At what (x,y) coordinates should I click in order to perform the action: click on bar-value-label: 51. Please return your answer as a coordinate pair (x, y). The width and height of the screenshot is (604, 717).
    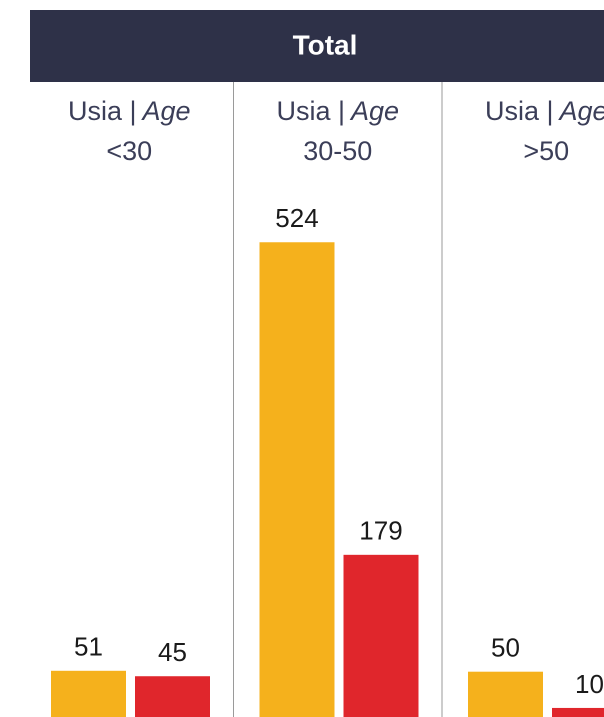
    Looking at the image, I should click on (88, 647).